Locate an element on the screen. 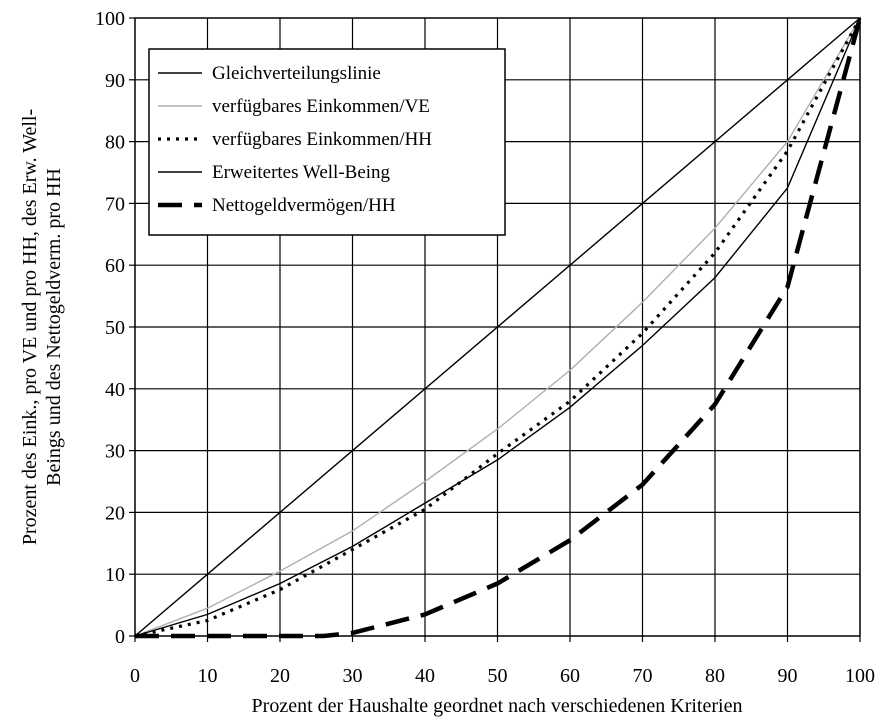 The image size is (881, 722). legend-label: Nettogeldvermögen/HH is located at coordinates (304, 205).